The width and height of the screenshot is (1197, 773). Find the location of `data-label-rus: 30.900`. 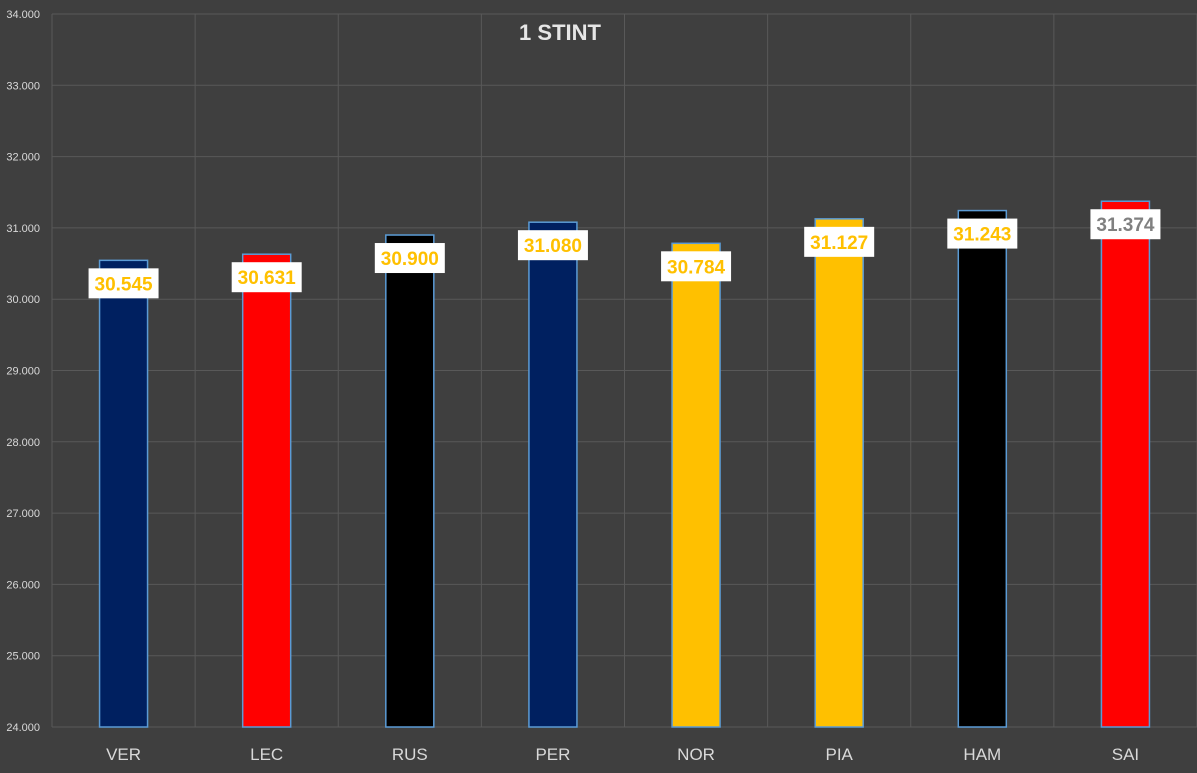

data-label-rus: 30.900 is located at coordinates (409, 258).